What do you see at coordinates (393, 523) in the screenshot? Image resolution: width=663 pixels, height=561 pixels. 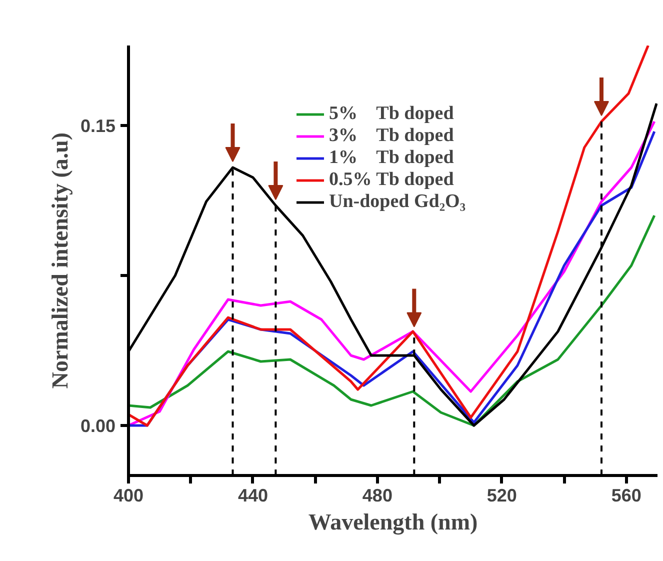 I see `x-axis-title: Wavelength (nm)` at bounding box center [393, 523].